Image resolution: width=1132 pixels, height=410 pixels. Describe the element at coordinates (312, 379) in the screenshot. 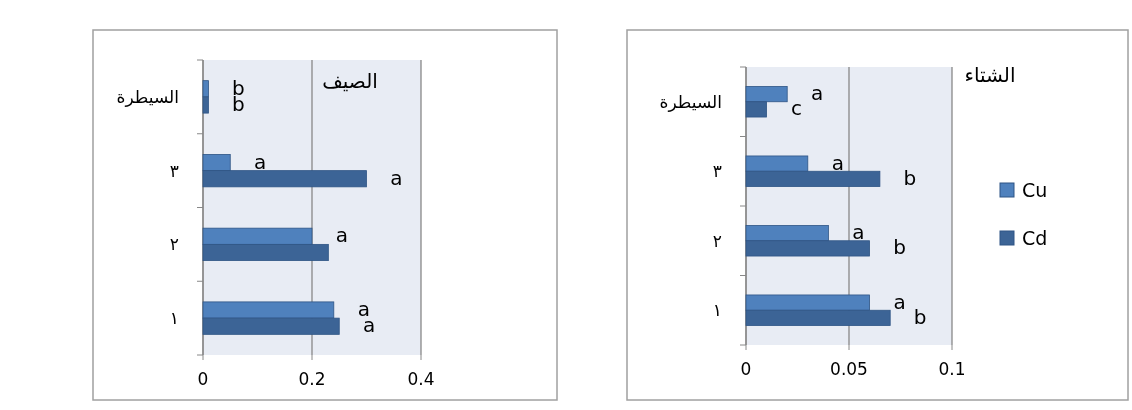

I see `x-tick-label: 0.2` at that location.